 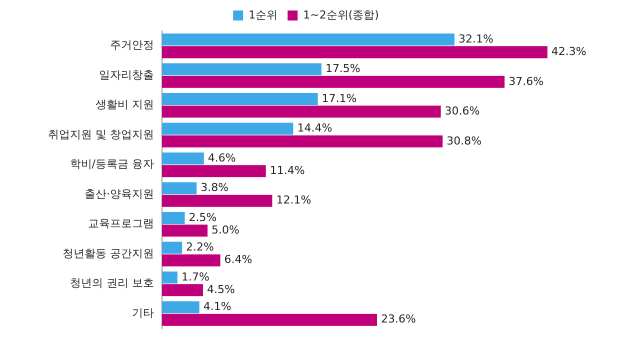 What do you see at coordinates (124, 105) in the screenshot?
I see `y-tick-label: 생활비 지원` at bounding box center [124, 105].